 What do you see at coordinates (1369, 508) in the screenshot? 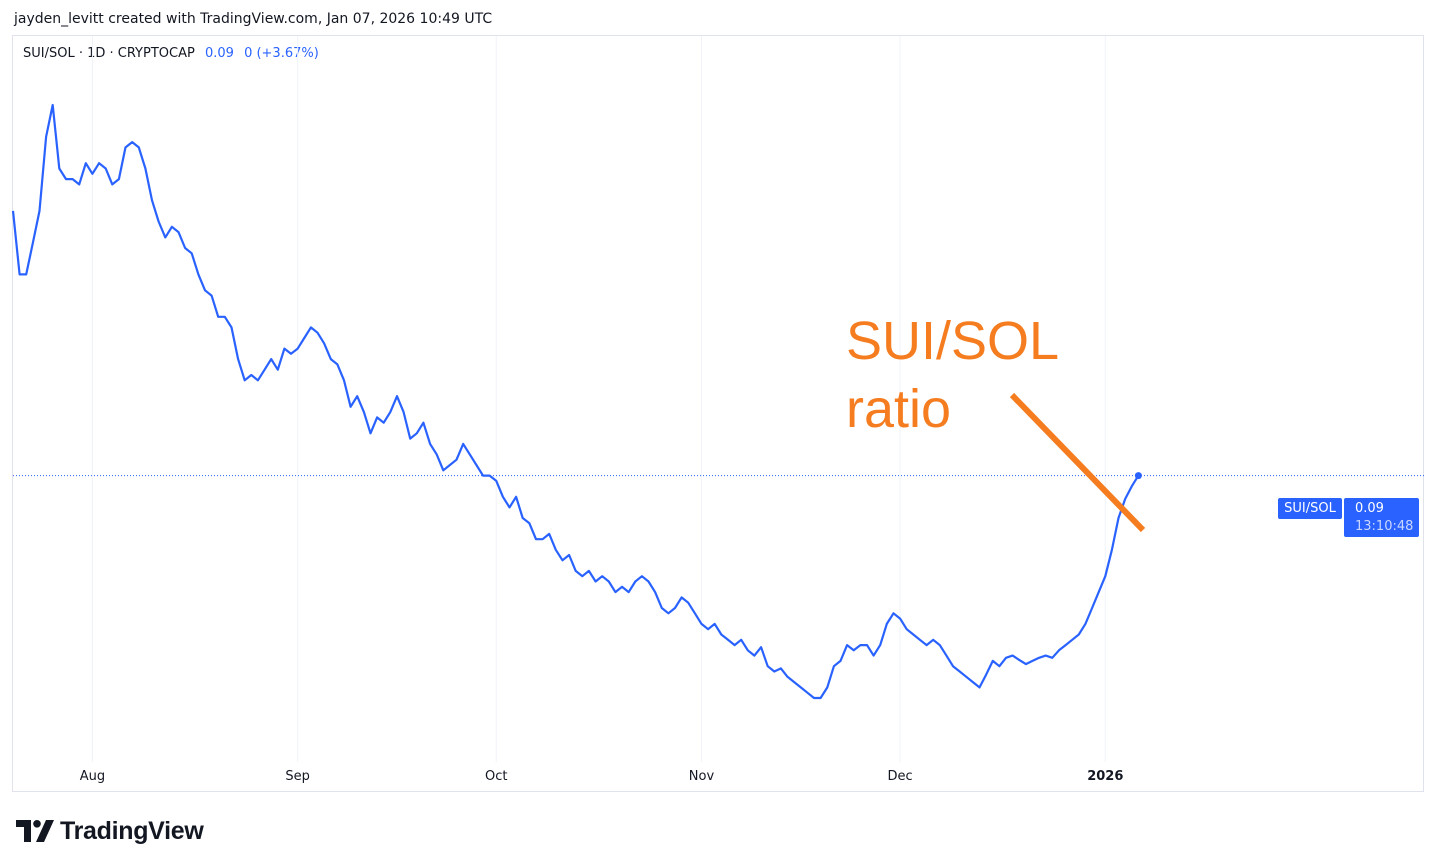
I see `price-tag-price: 0.09` at bounding box center [1369, 508].